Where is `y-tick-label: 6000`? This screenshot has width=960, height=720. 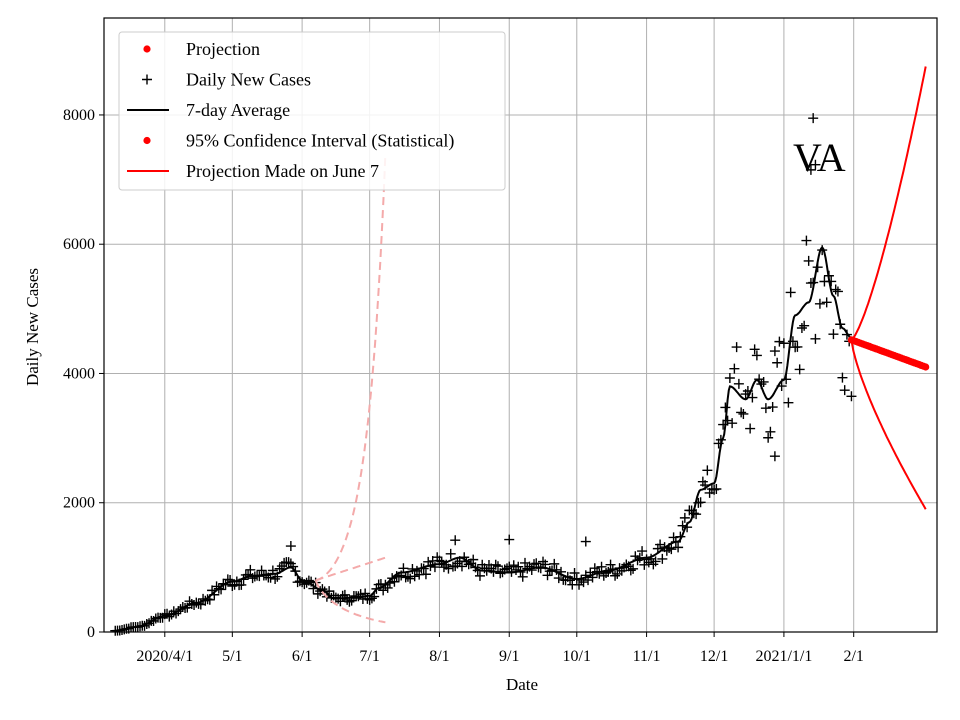
y-tick-label: 6000 is located at coordinates (79, 244).